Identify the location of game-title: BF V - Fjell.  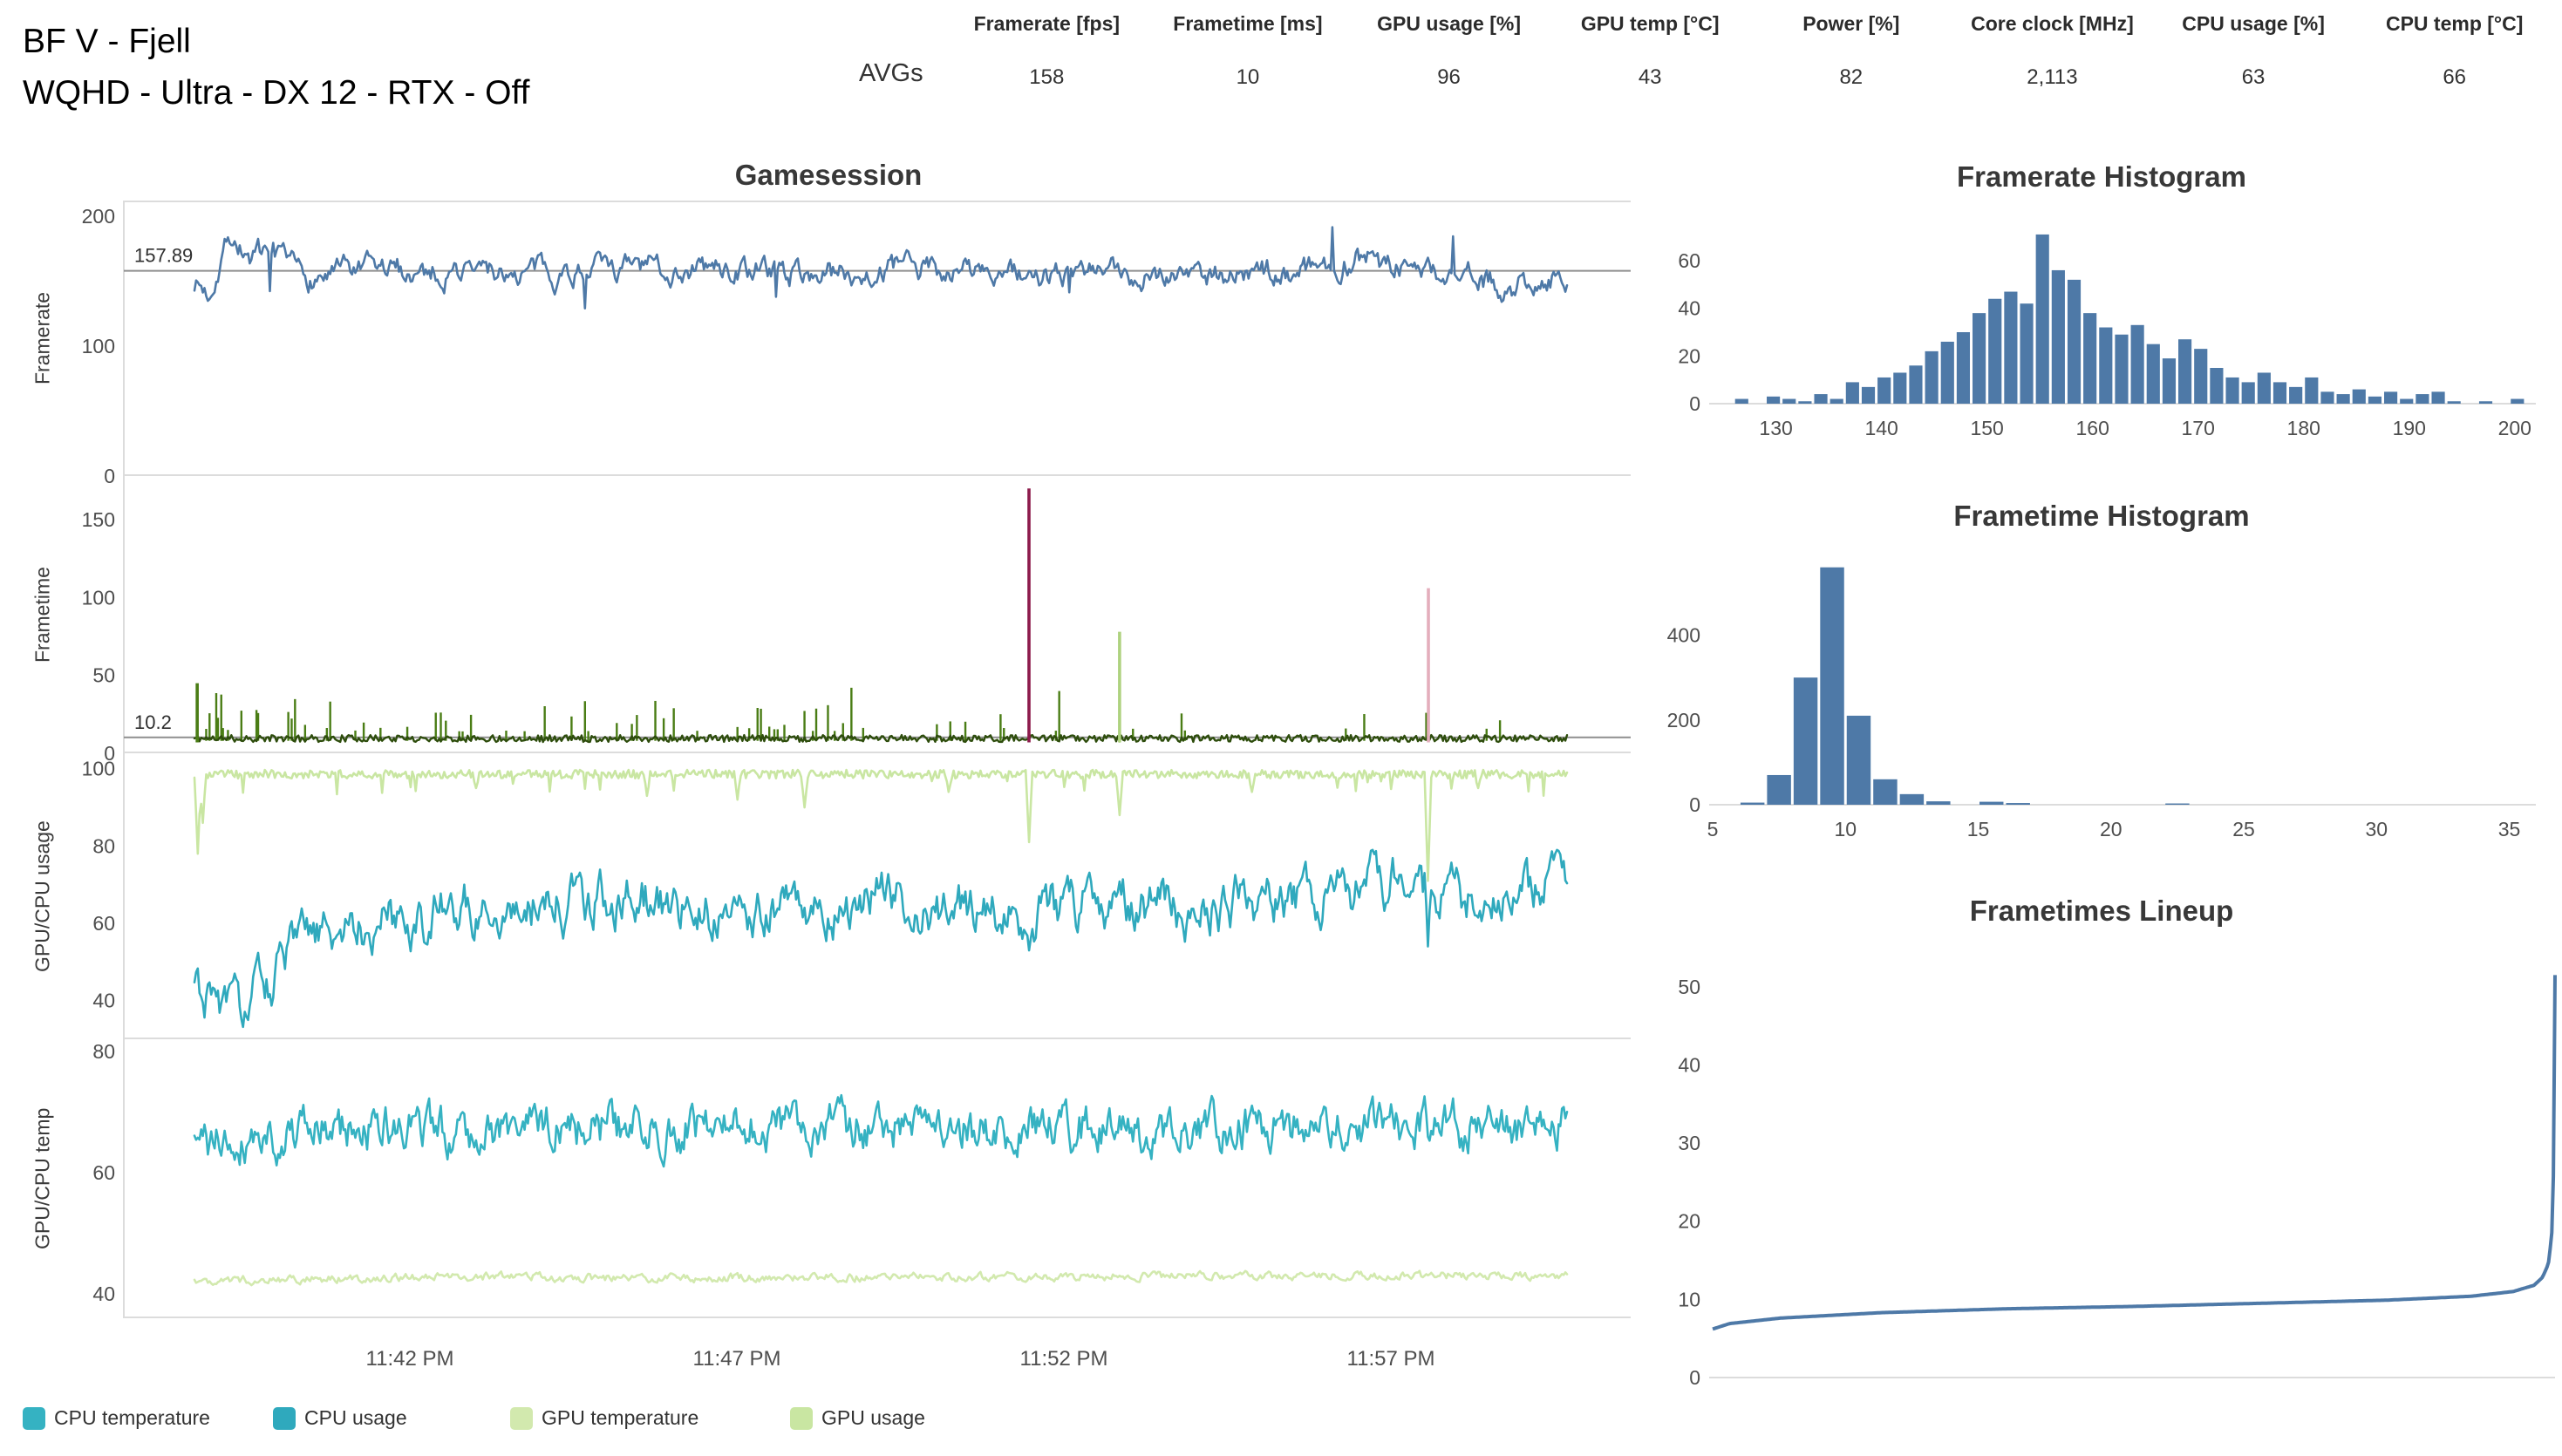
(107, 41).